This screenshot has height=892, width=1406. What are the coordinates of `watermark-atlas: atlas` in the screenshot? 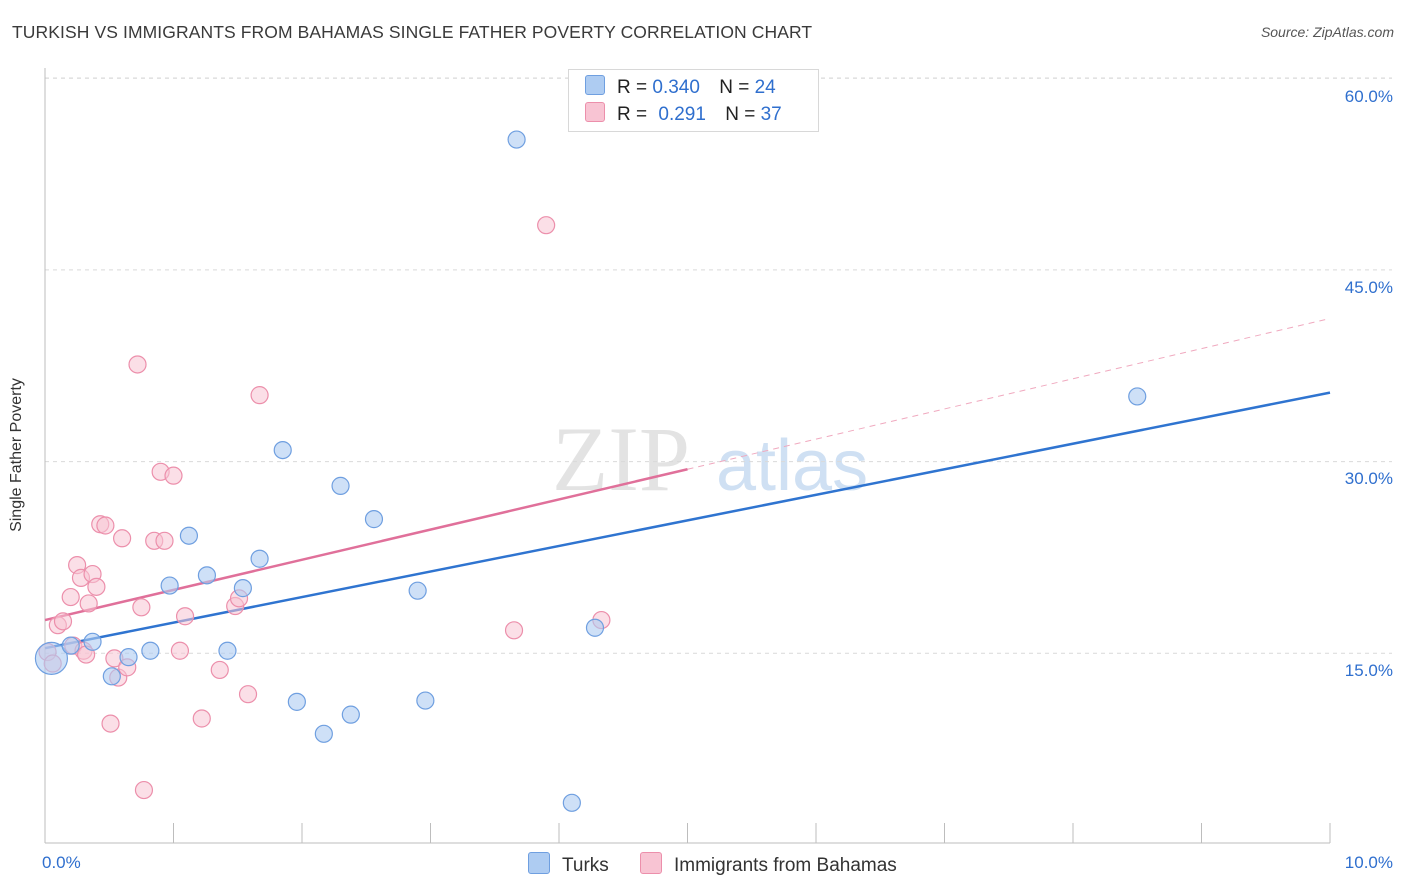 It's located at (792, 466).